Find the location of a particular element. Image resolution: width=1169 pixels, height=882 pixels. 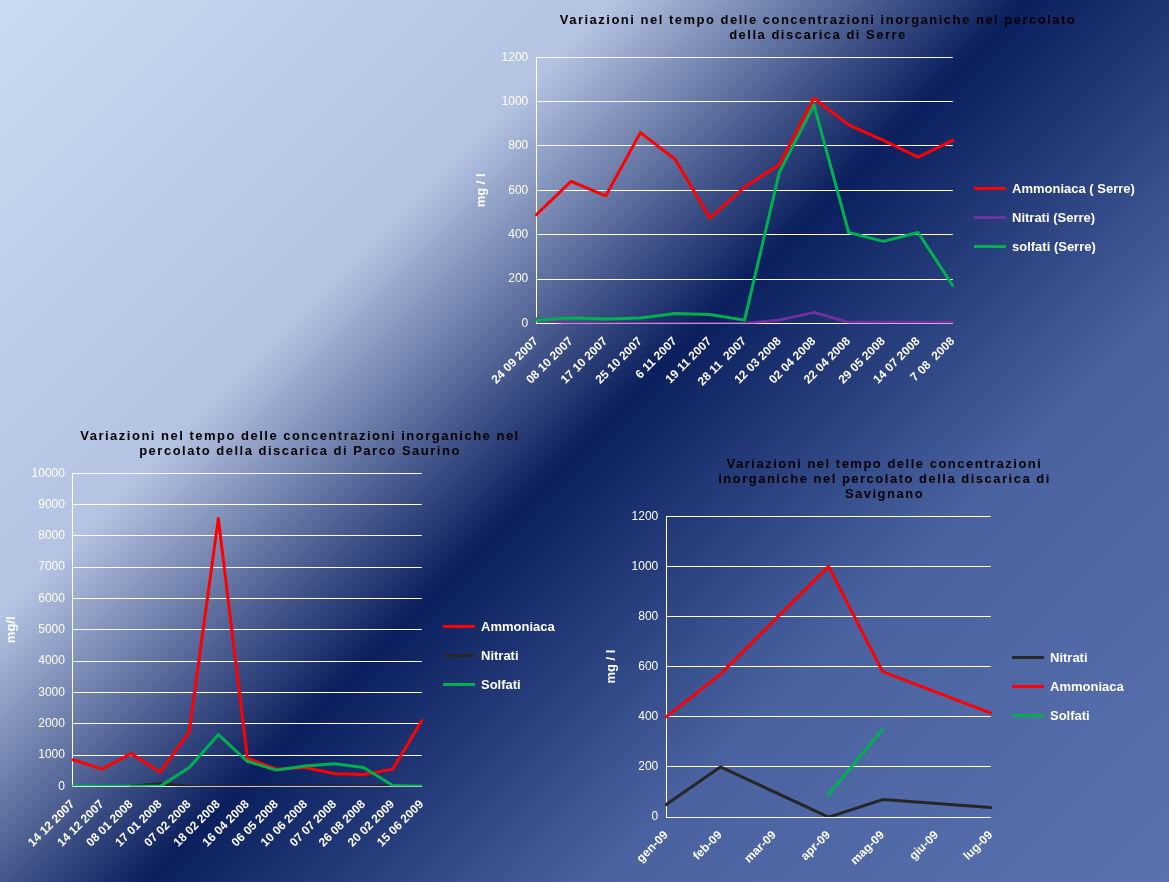

legend-label: solfati (Serre) is located at coordinates (1054, 246).